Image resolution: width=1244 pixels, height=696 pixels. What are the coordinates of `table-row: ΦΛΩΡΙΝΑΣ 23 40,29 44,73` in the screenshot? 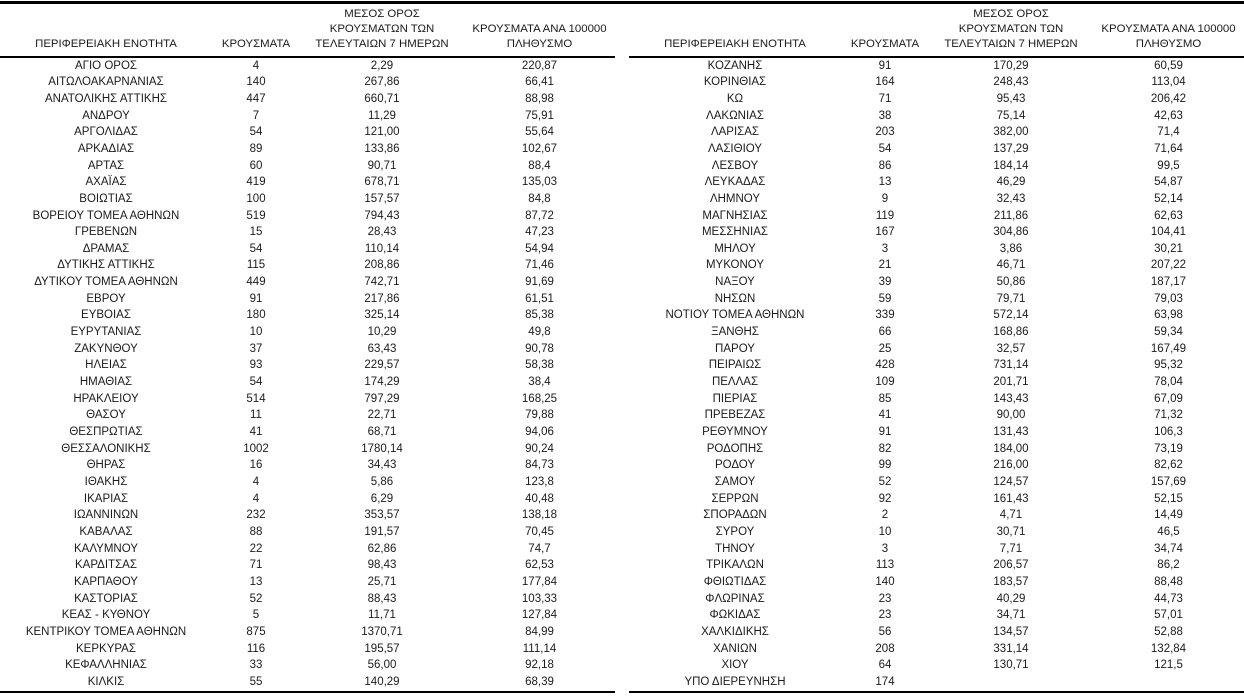 It's located at (936, 599).